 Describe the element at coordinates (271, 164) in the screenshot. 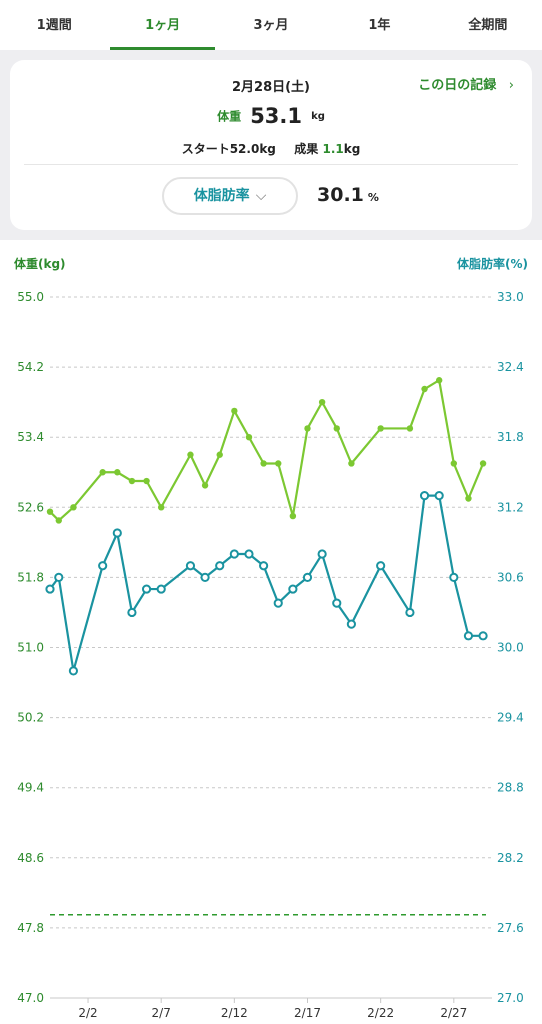

I see `divider` at that location.